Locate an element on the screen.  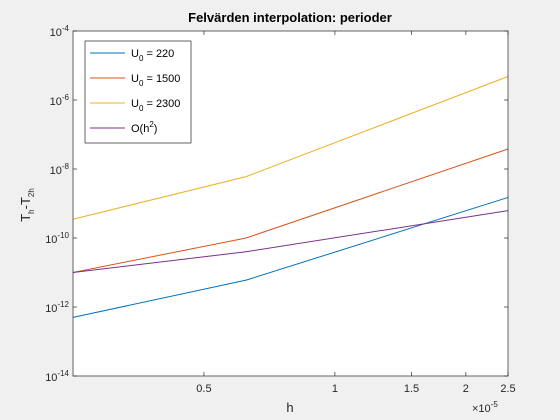
x-tick-label-1: 1 is located at coordinates (335, 389).